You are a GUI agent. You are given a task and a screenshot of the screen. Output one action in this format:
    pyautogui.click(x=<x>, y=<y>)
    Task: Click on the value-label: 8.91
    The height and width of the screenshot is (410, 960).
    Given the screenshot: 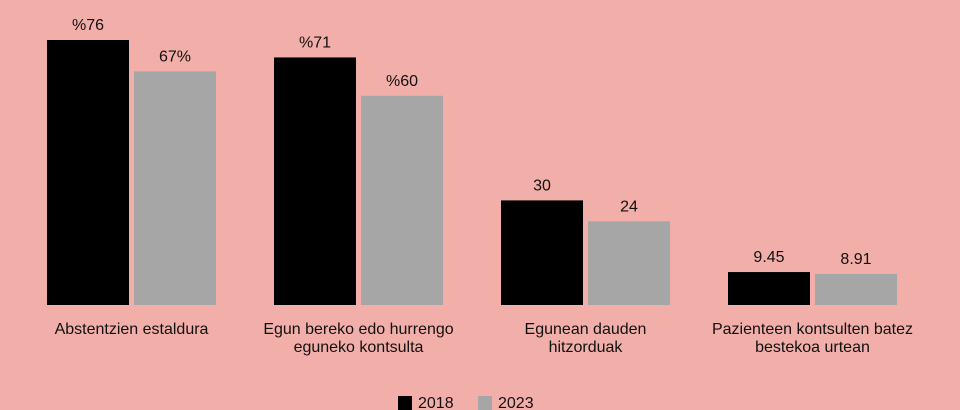 What is the action you would take?
    pyautogui.click(x=855, y=259)
    